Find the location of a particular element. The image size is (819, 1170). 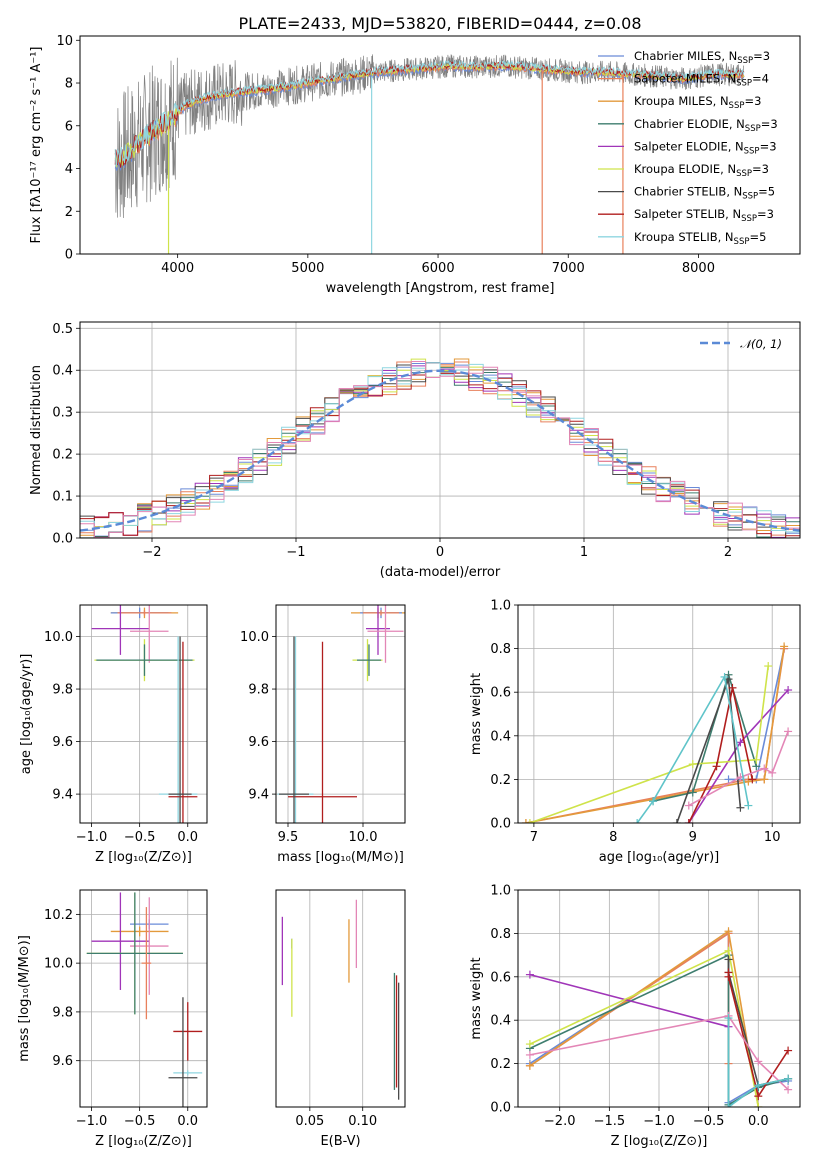

x-tick-label: 0.05 is located at coordinates (309, 1121).